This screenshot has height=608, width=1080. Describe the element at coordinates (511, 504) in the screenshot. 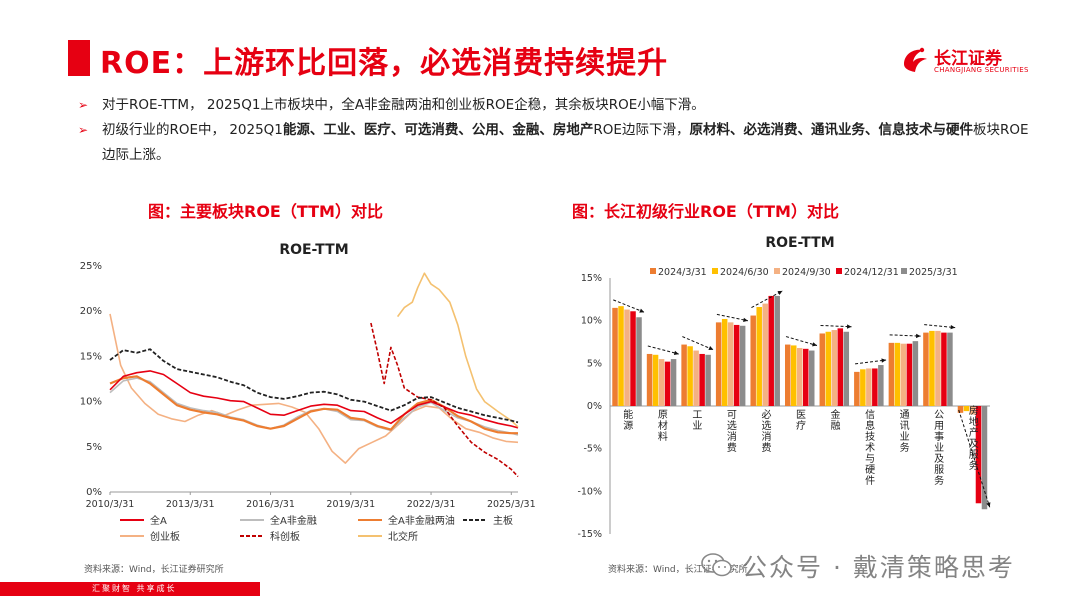

I see `x-tick-label: 2025/3/31` at that location.